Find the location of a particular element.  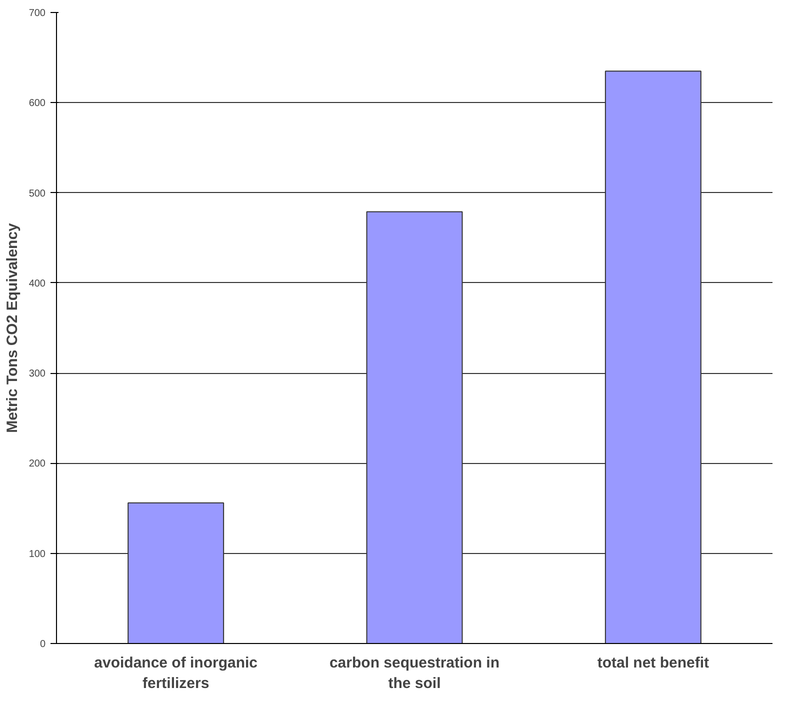

y-tick-label: 200 is located at coordinates (37, 464).